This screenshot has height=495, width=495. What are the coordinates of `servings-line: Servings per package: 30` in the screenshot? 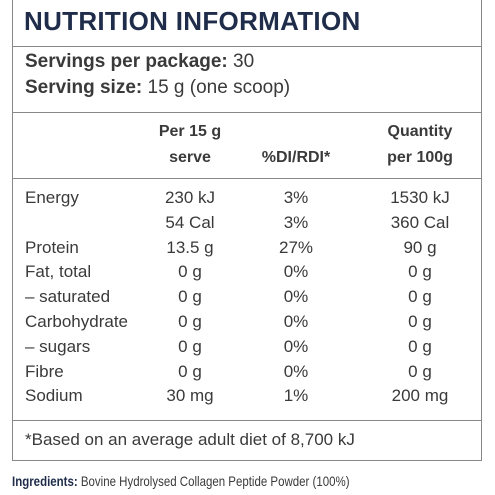 It's located at (139, 62).